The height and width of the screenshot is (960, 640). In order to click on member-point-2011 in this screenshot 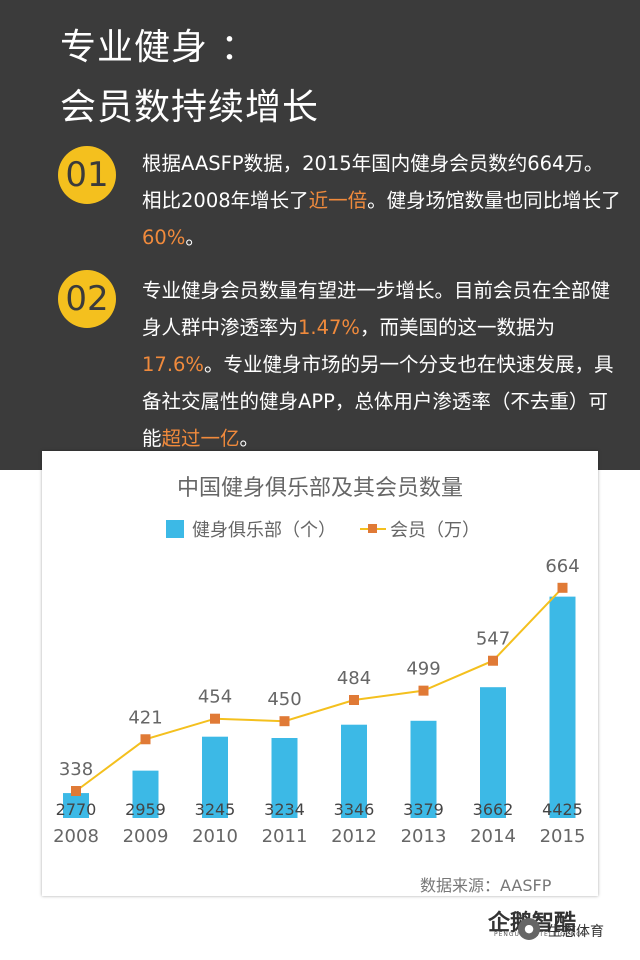, I will do `click(284, 721)`.